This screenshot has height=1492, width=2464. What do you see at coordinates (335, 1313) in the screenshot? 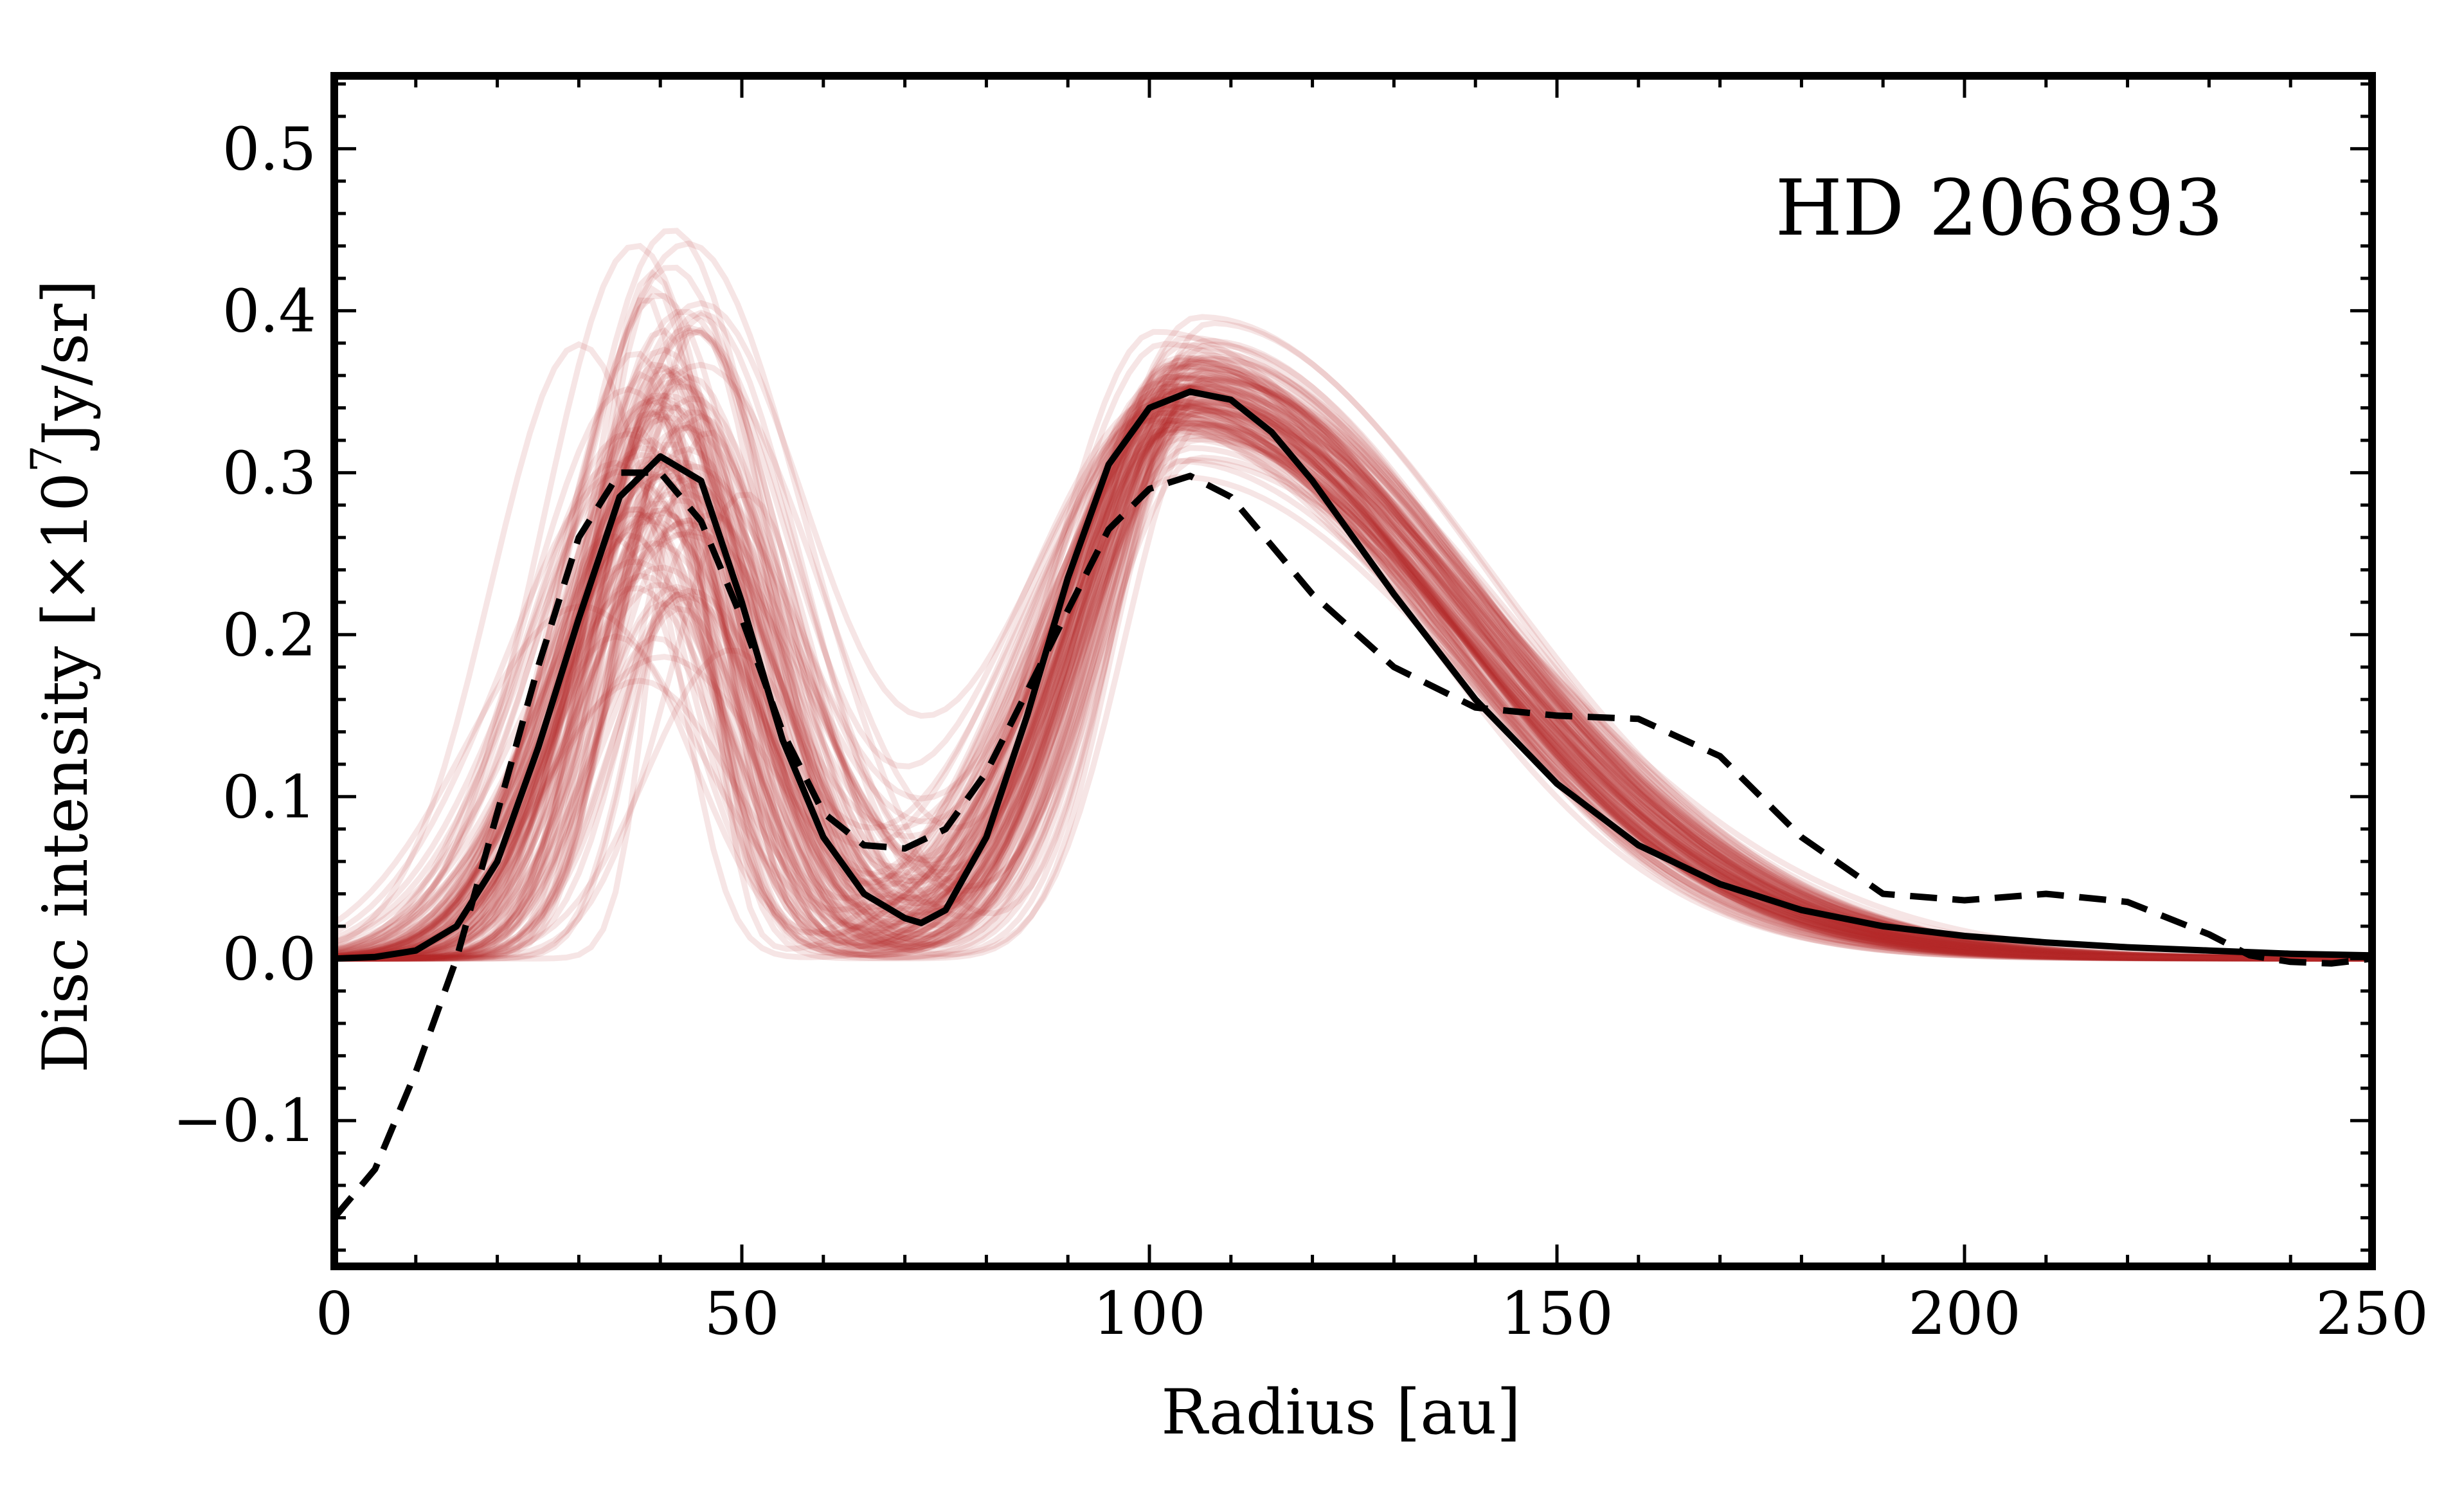
I see `x-tick-label: 0` at bounding box center [335, 1313].